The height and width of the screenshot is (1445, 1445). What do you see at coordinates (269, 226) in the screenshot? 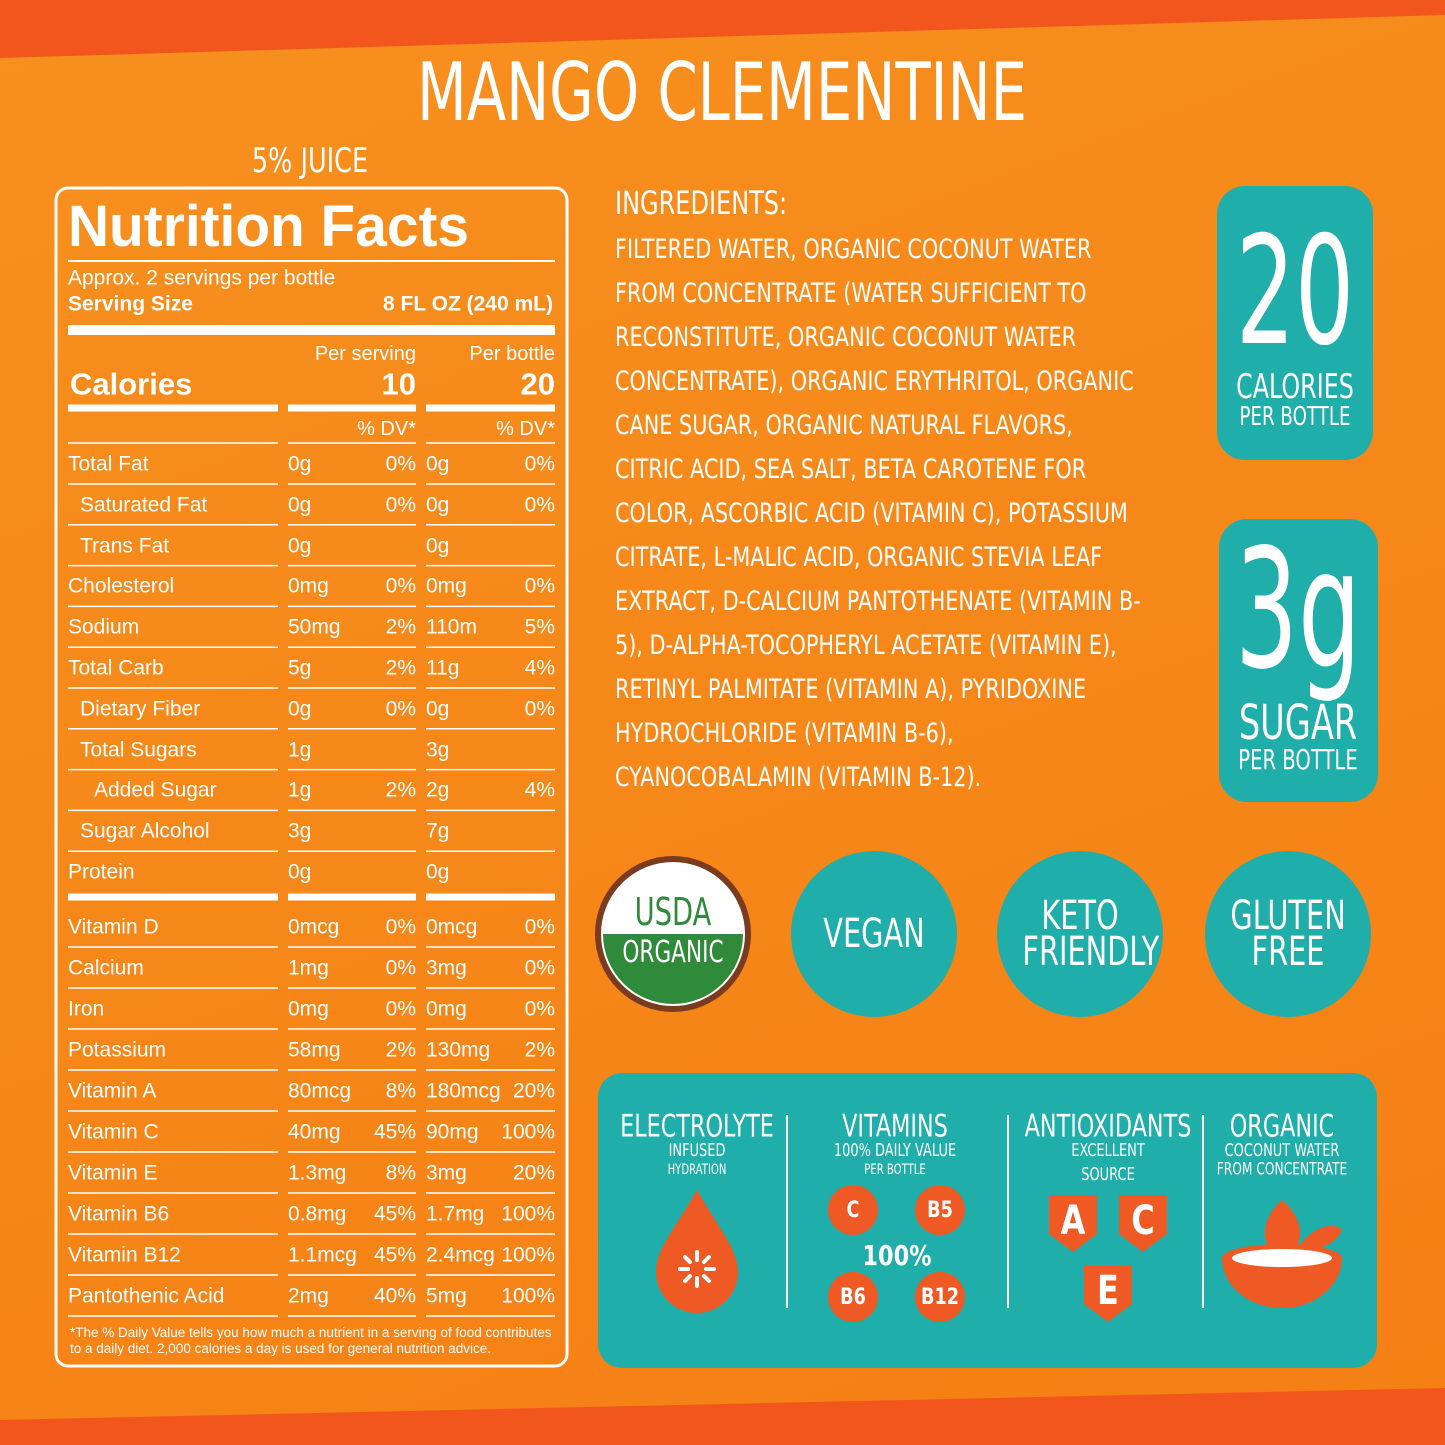
I see `nf-heading: Nutrition Facts` at bounding box center [269, 226].